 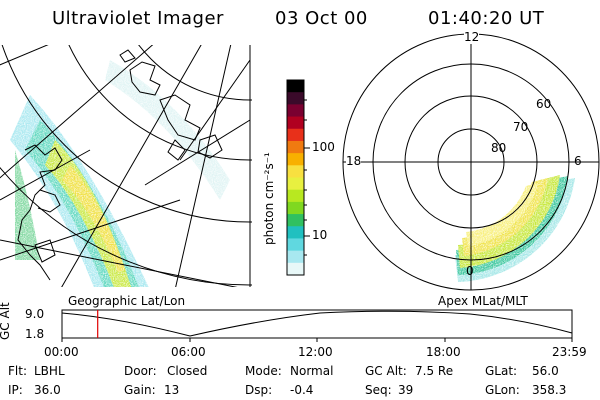 I want to click on info-label-seq: Seq:, so click(x=378, y=390).